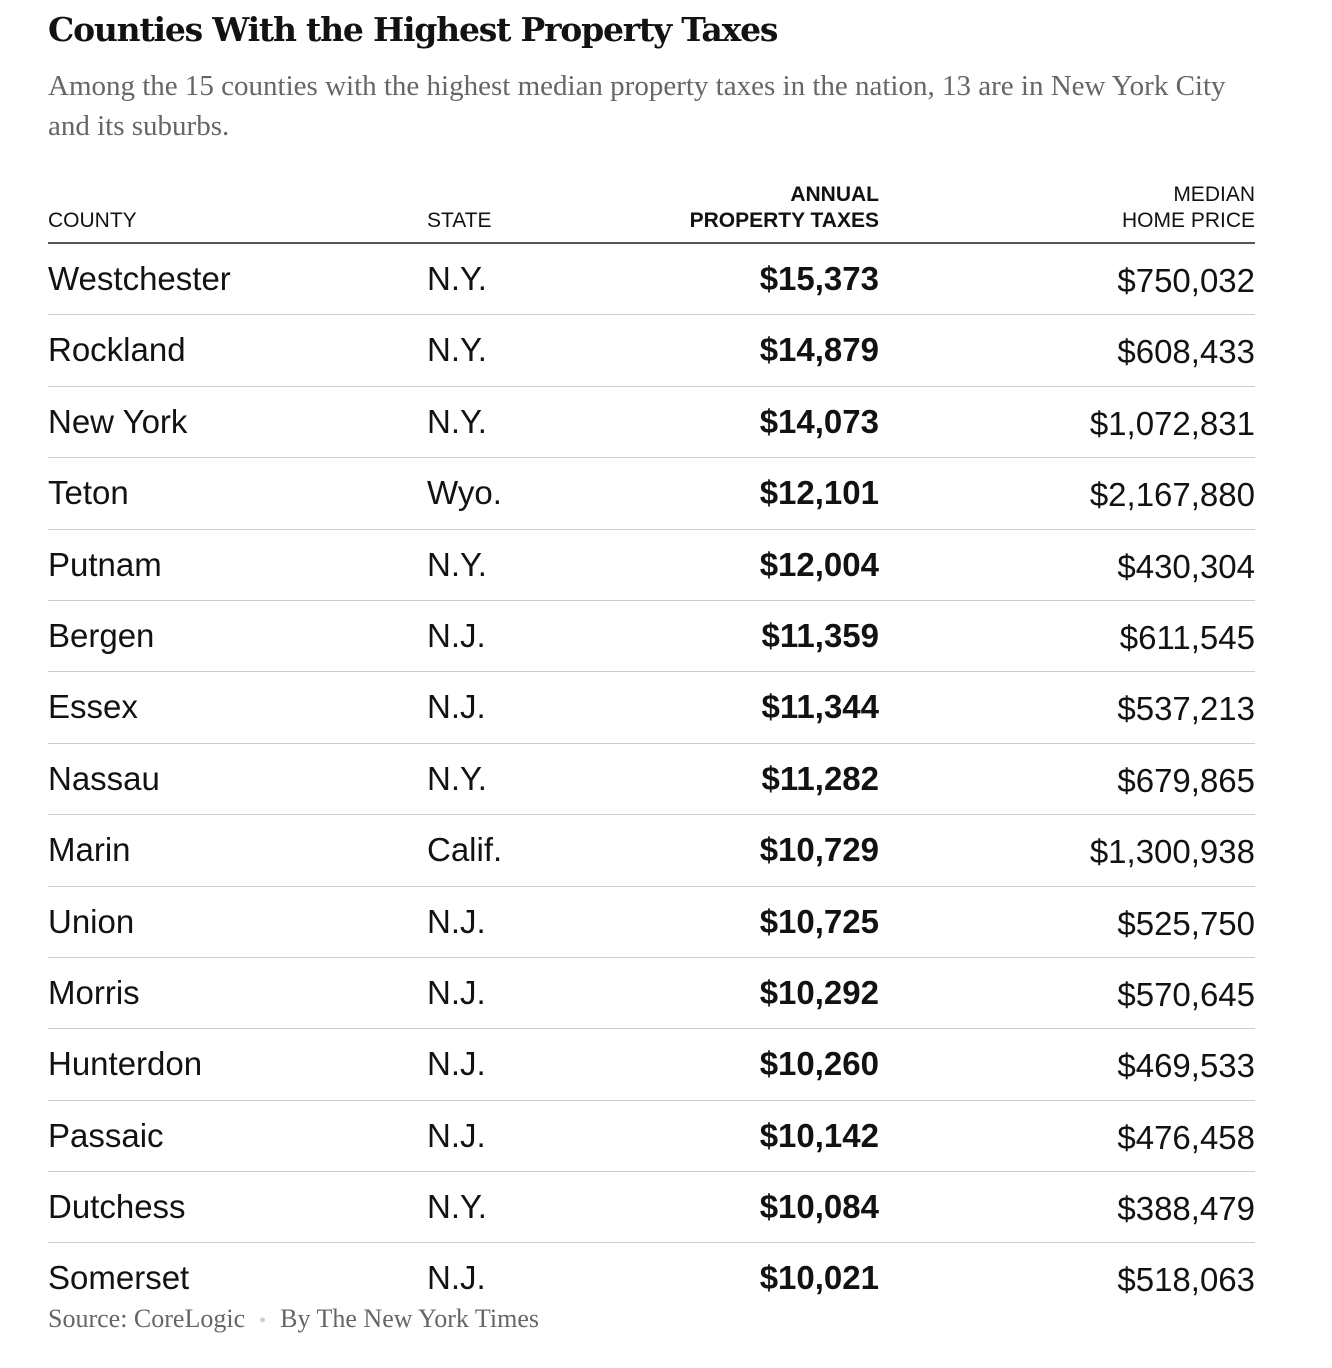  Describe the element at coordinates (819, 850) in the screenshot. I see `property-taxes-cell: $10,729` at that location.